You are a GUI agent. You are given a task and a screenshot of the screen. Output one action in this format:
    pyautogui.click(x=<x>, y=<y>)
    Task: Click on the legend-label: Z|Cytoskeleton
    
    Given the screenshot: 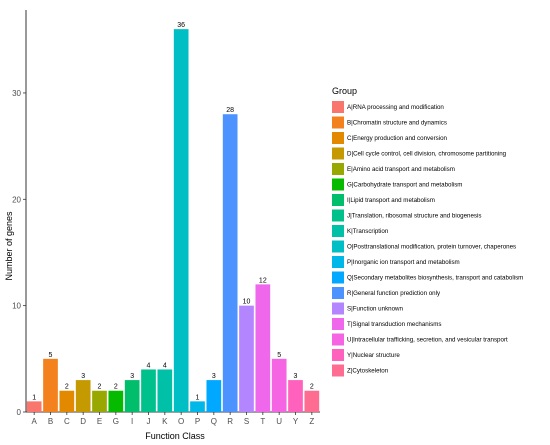 What is the action you would take?
    pyautogui.click(x=368, y=371)
    